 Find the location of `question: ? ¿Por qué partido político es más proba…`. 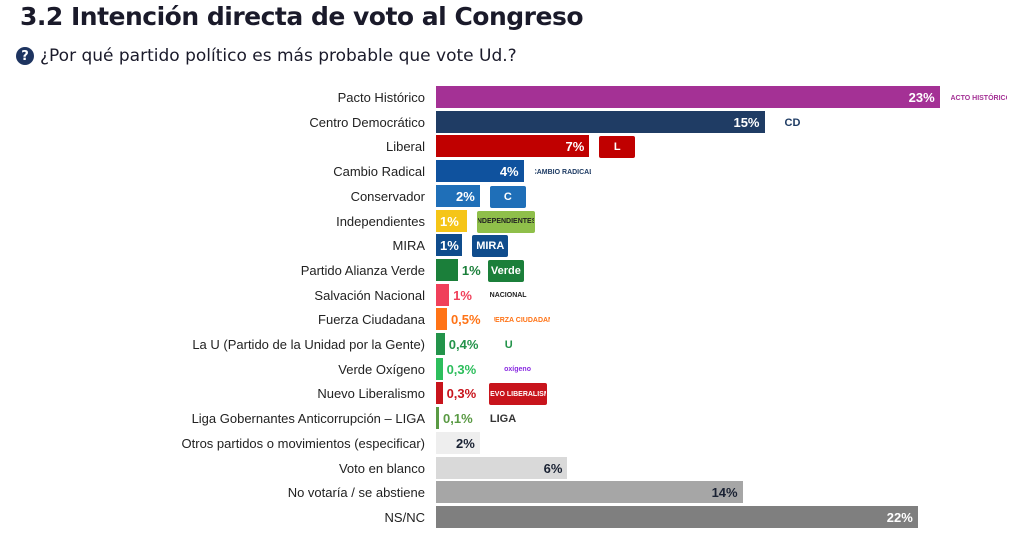

question: ? ¿Por qué partido político es más proba… is located at coordinates (266, 56).